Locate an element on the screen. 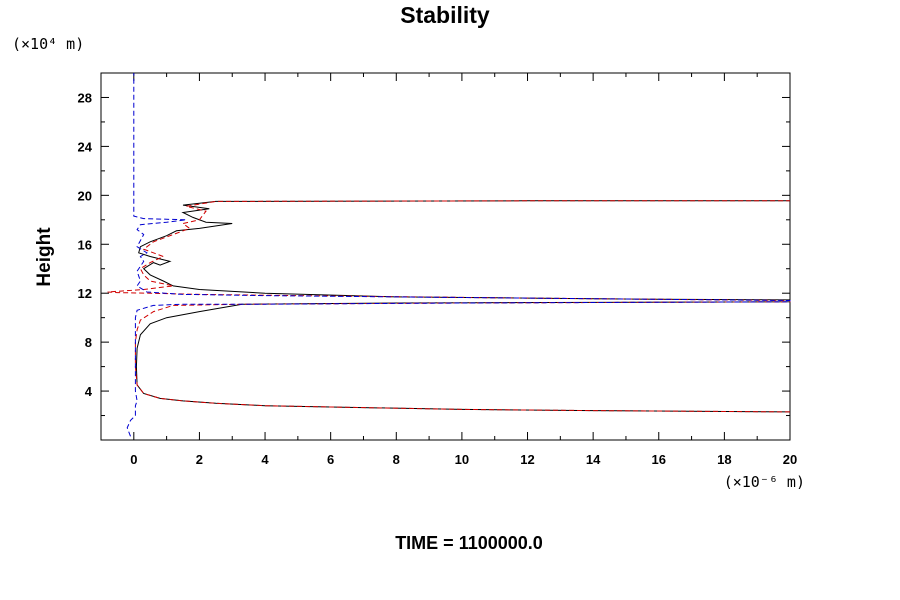 The image size is (900, 600). x-tick-label: 0 is located at coordinates (133, 459).